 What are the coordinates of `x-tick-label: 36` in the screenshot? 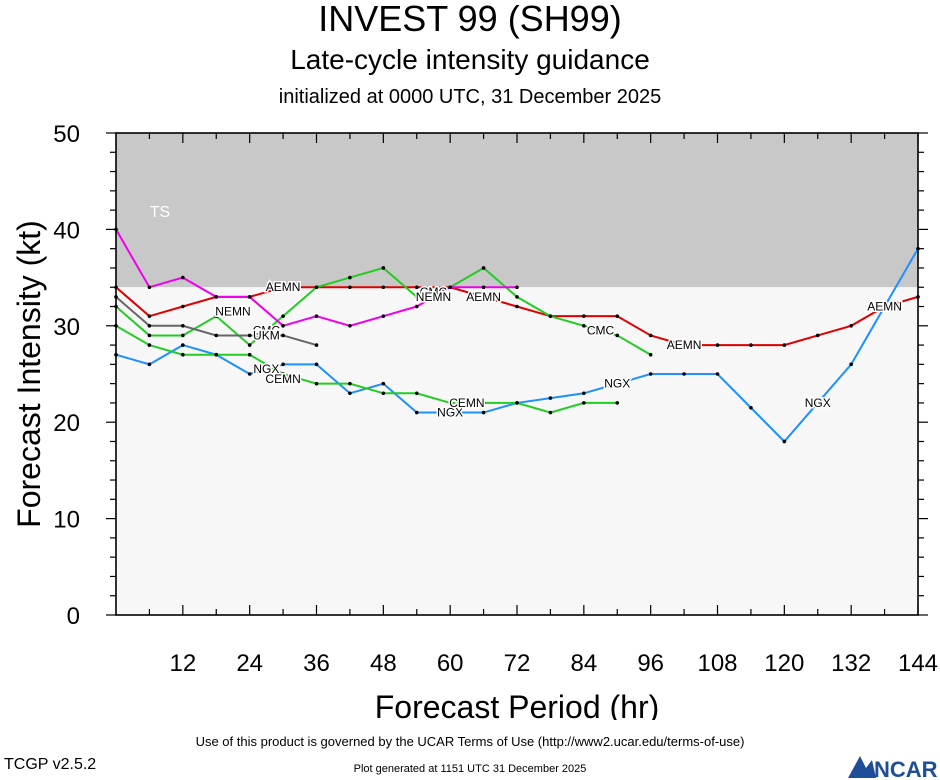 It's located at (316, 663).